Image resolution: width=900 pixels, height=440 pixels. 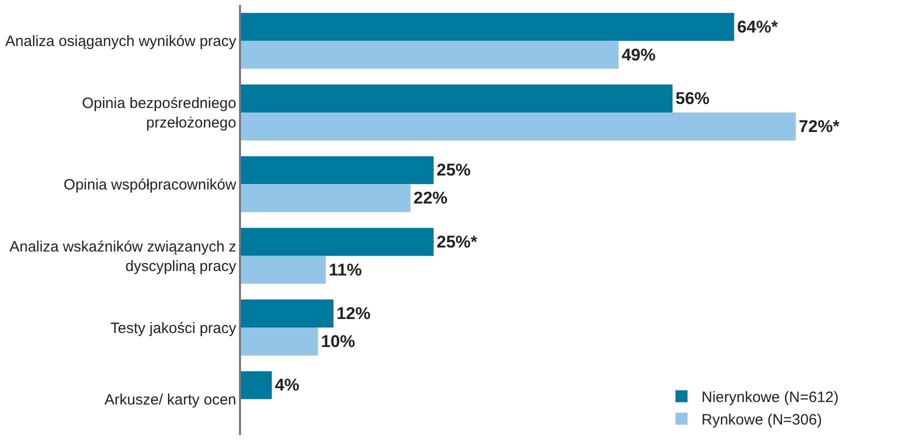 I want to click on data-label: 4%, so click(x=287, y=385).